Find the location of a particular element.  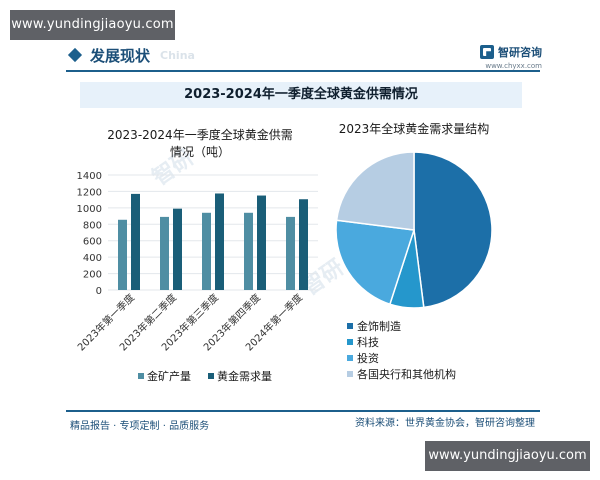

bar-y-tick-label: 1000 is located at coordinates (89, 209).